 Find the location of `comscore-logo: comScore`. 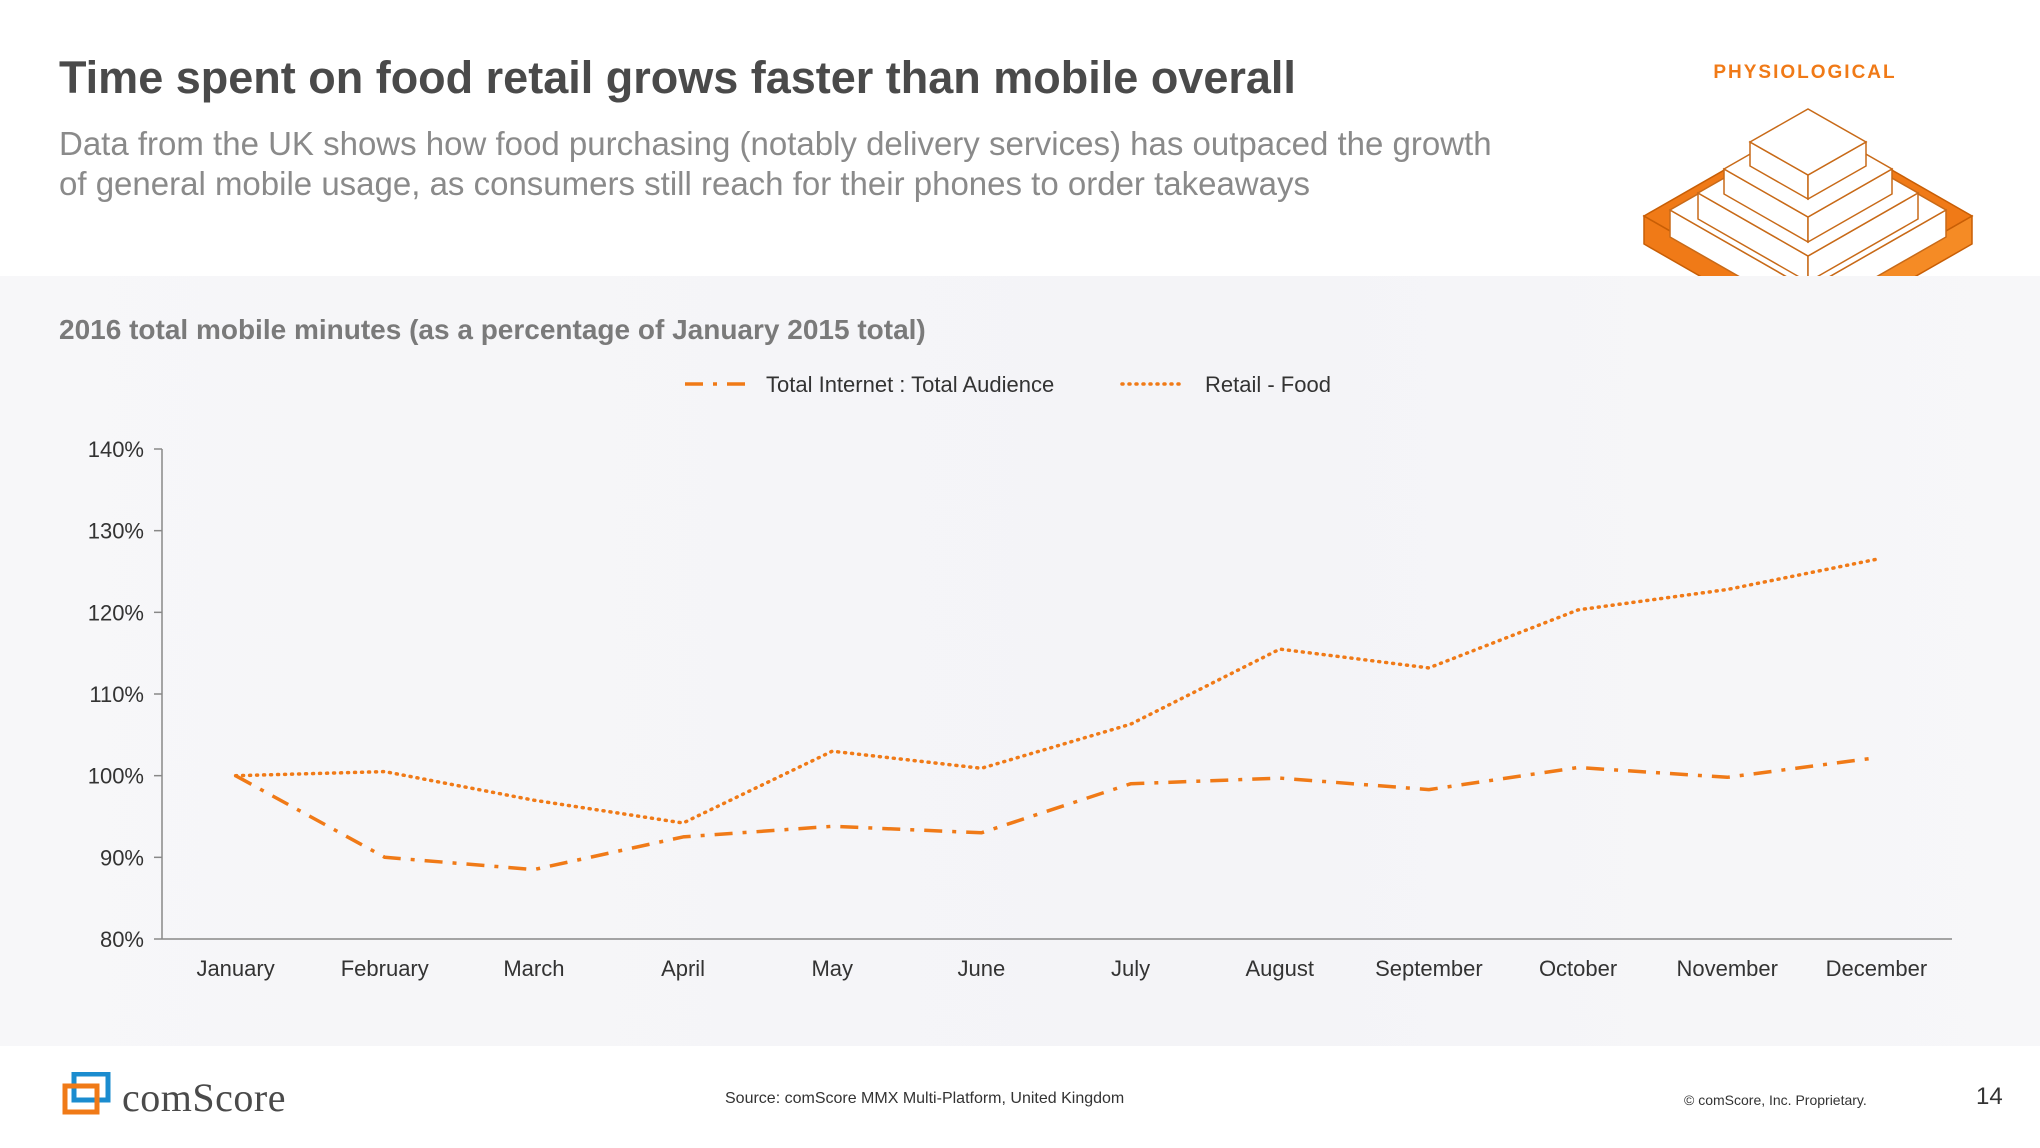

comscore-logo: comScore is located at coordinates (210, 1095).